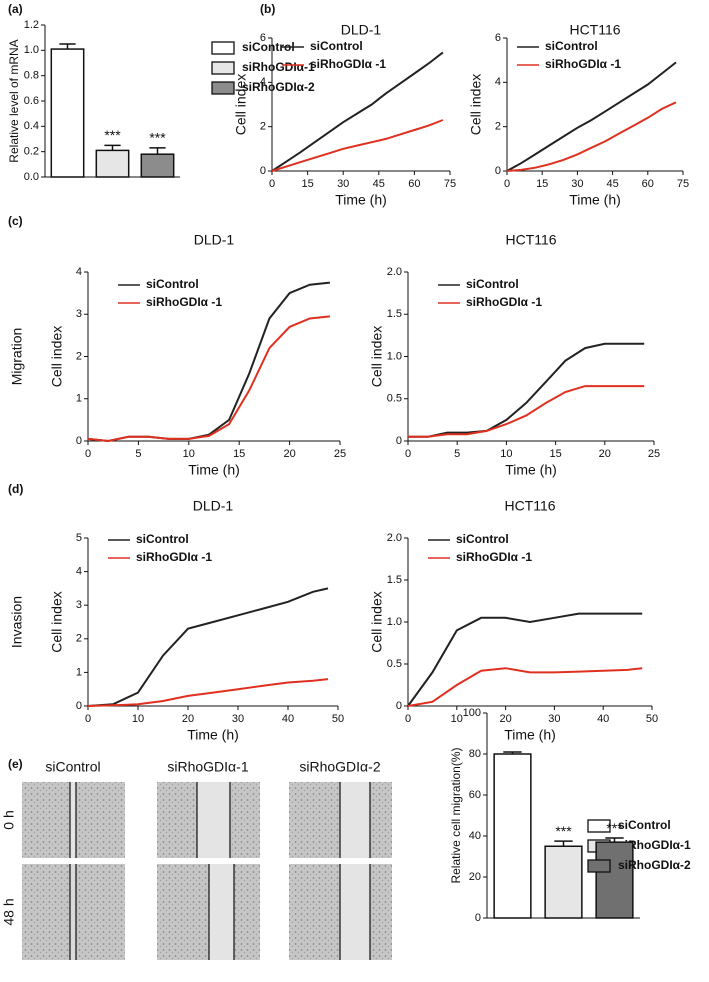  What do you see at coordinates (15, 489) in the screenshot?
I see `panel-label: (d)` at bounding box center [15, 489].